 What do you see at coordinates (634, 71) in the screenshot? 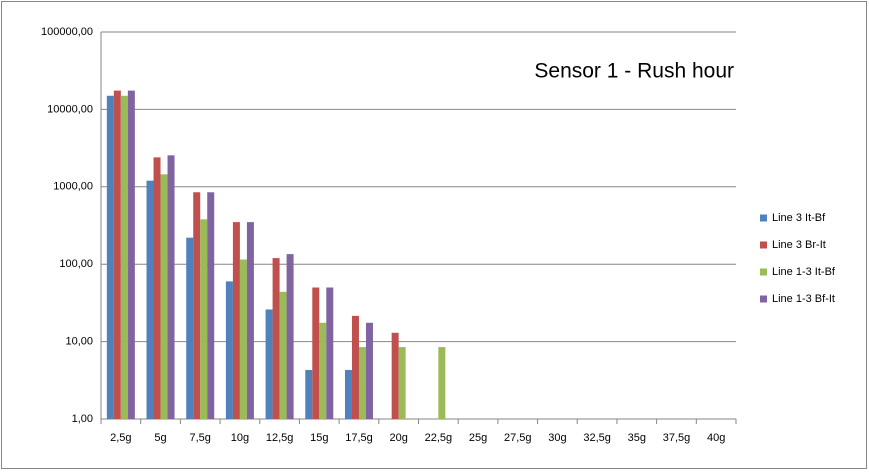
I see `chart-title: Sensor 1 - Rush hour` at bounding box center [634, 71].